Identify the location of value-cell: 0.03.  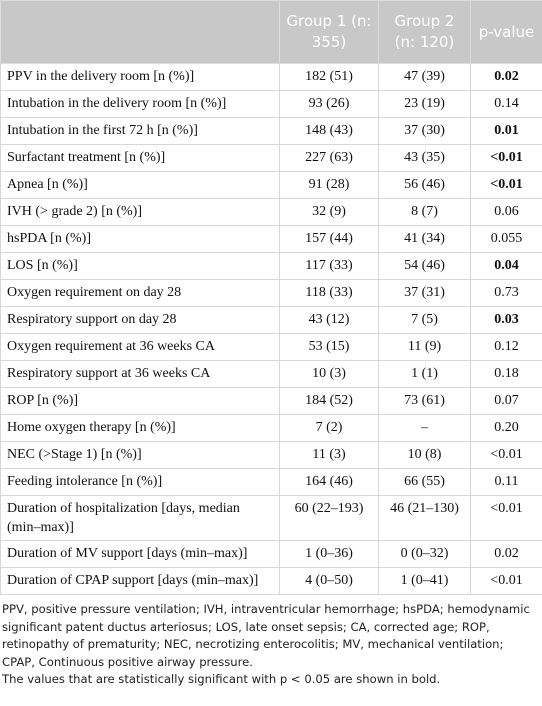
(506, 320).